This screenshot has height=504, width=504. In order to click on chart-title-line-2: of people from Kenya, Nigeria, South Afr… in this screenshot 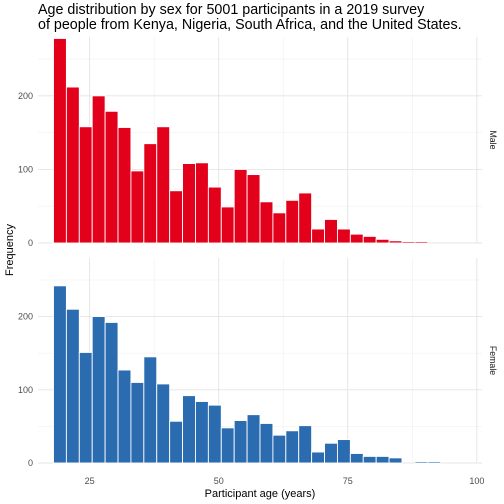, I will do `click(250, 25)`.